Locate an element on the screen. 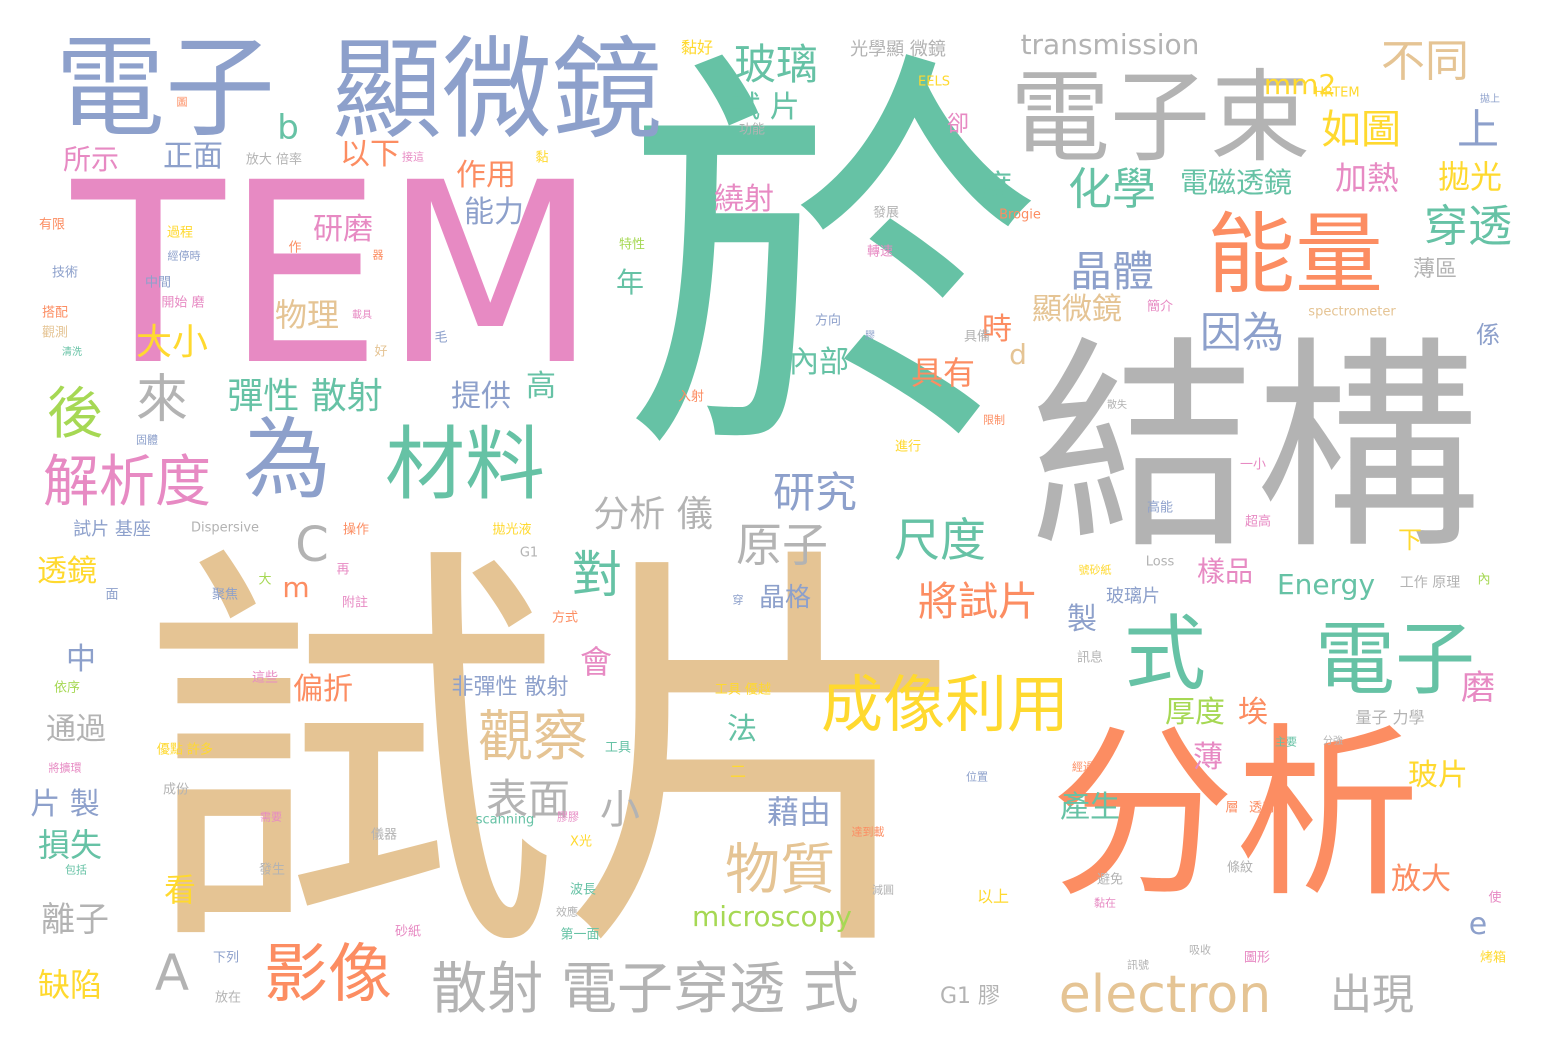 The width and height of the screenshot is (1548, 1052). word: C is located at coordinates (312, 545).